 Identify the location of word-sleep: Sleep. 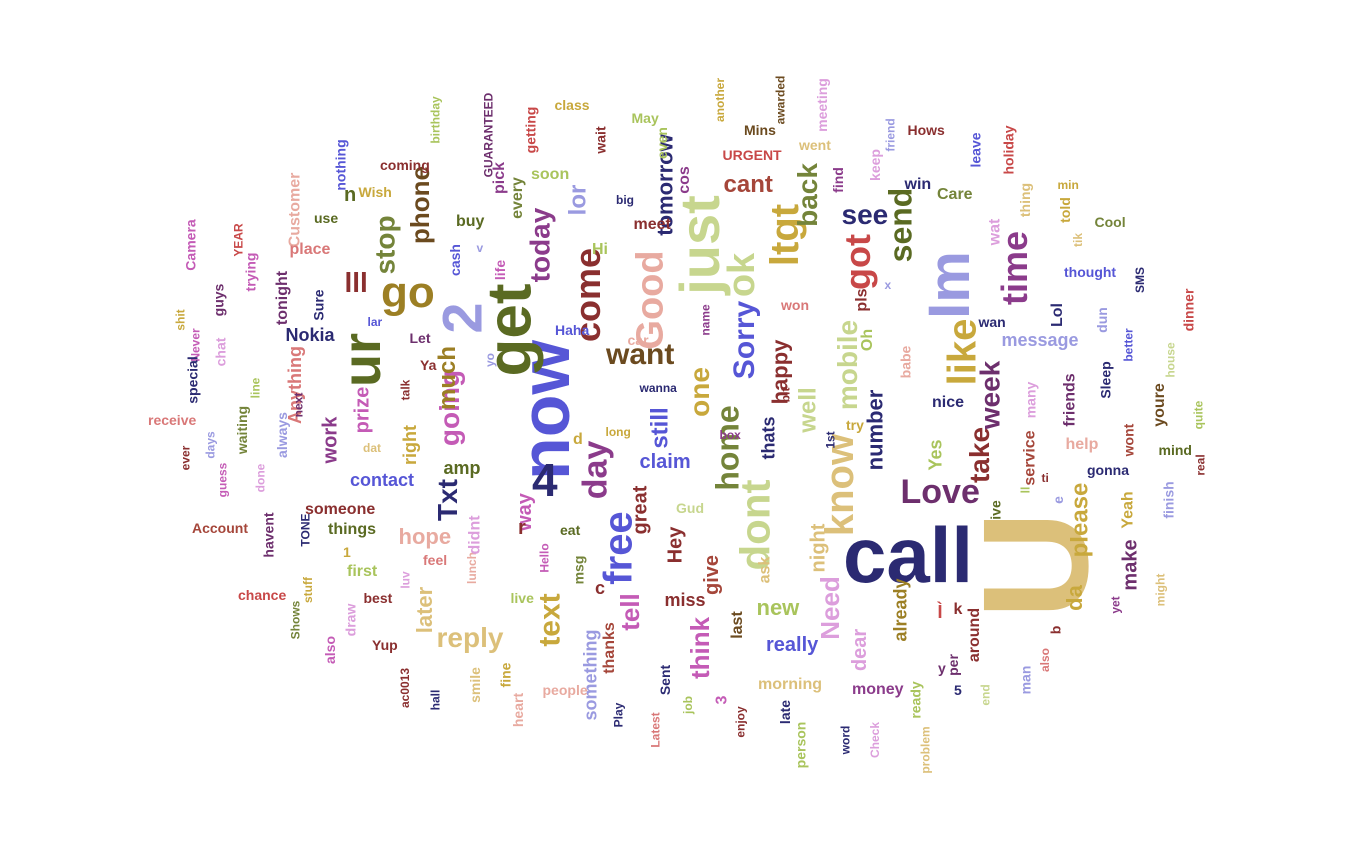
(1105, 380).